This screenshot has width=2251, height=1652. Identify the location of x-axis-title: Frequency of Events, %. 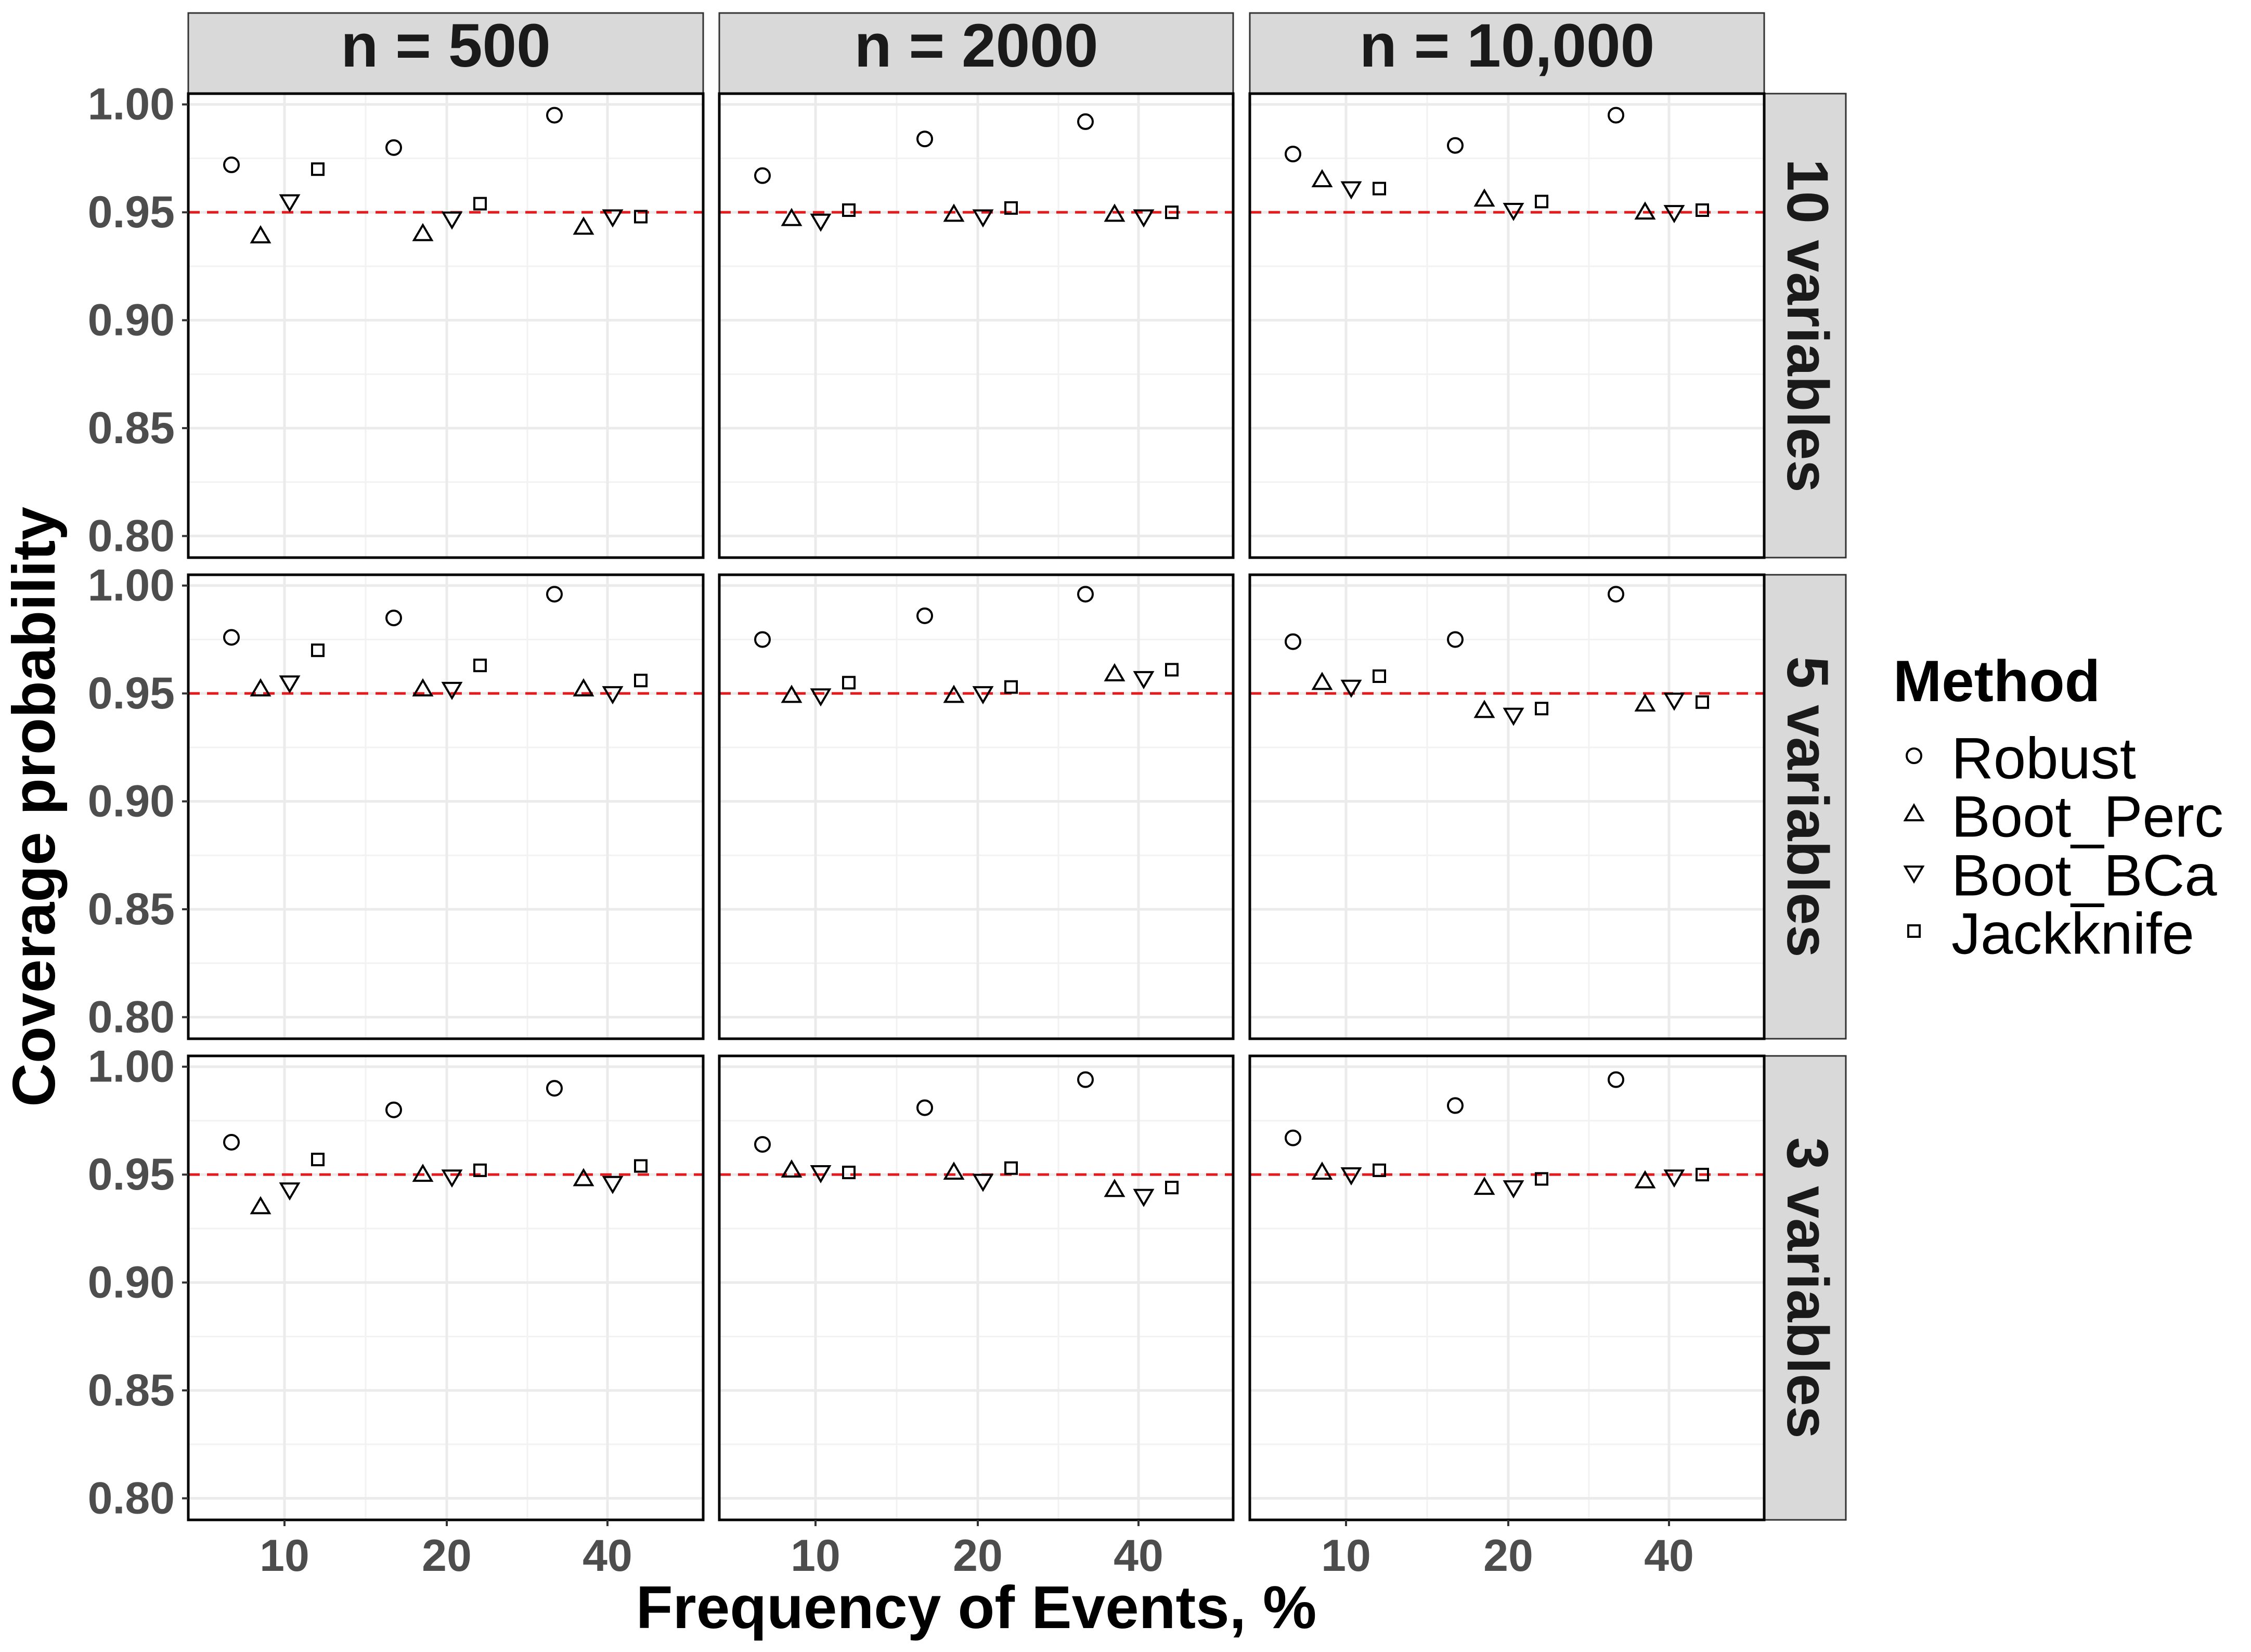
(976, 1607).